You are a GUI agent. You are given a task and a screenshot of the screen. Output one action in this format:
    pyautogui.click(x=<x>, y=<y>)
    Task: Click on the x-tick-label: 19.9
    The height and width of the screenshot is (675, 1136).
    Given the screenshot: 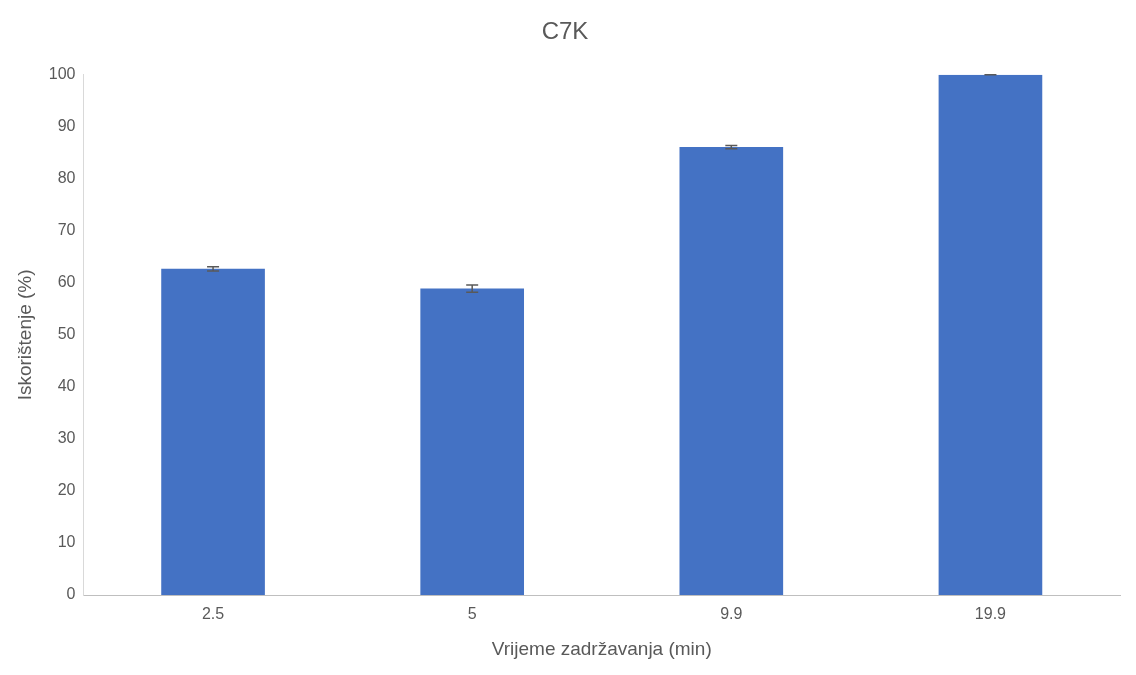 What is the action you would take?
    pyautogui.click(x=990, y=614)
    